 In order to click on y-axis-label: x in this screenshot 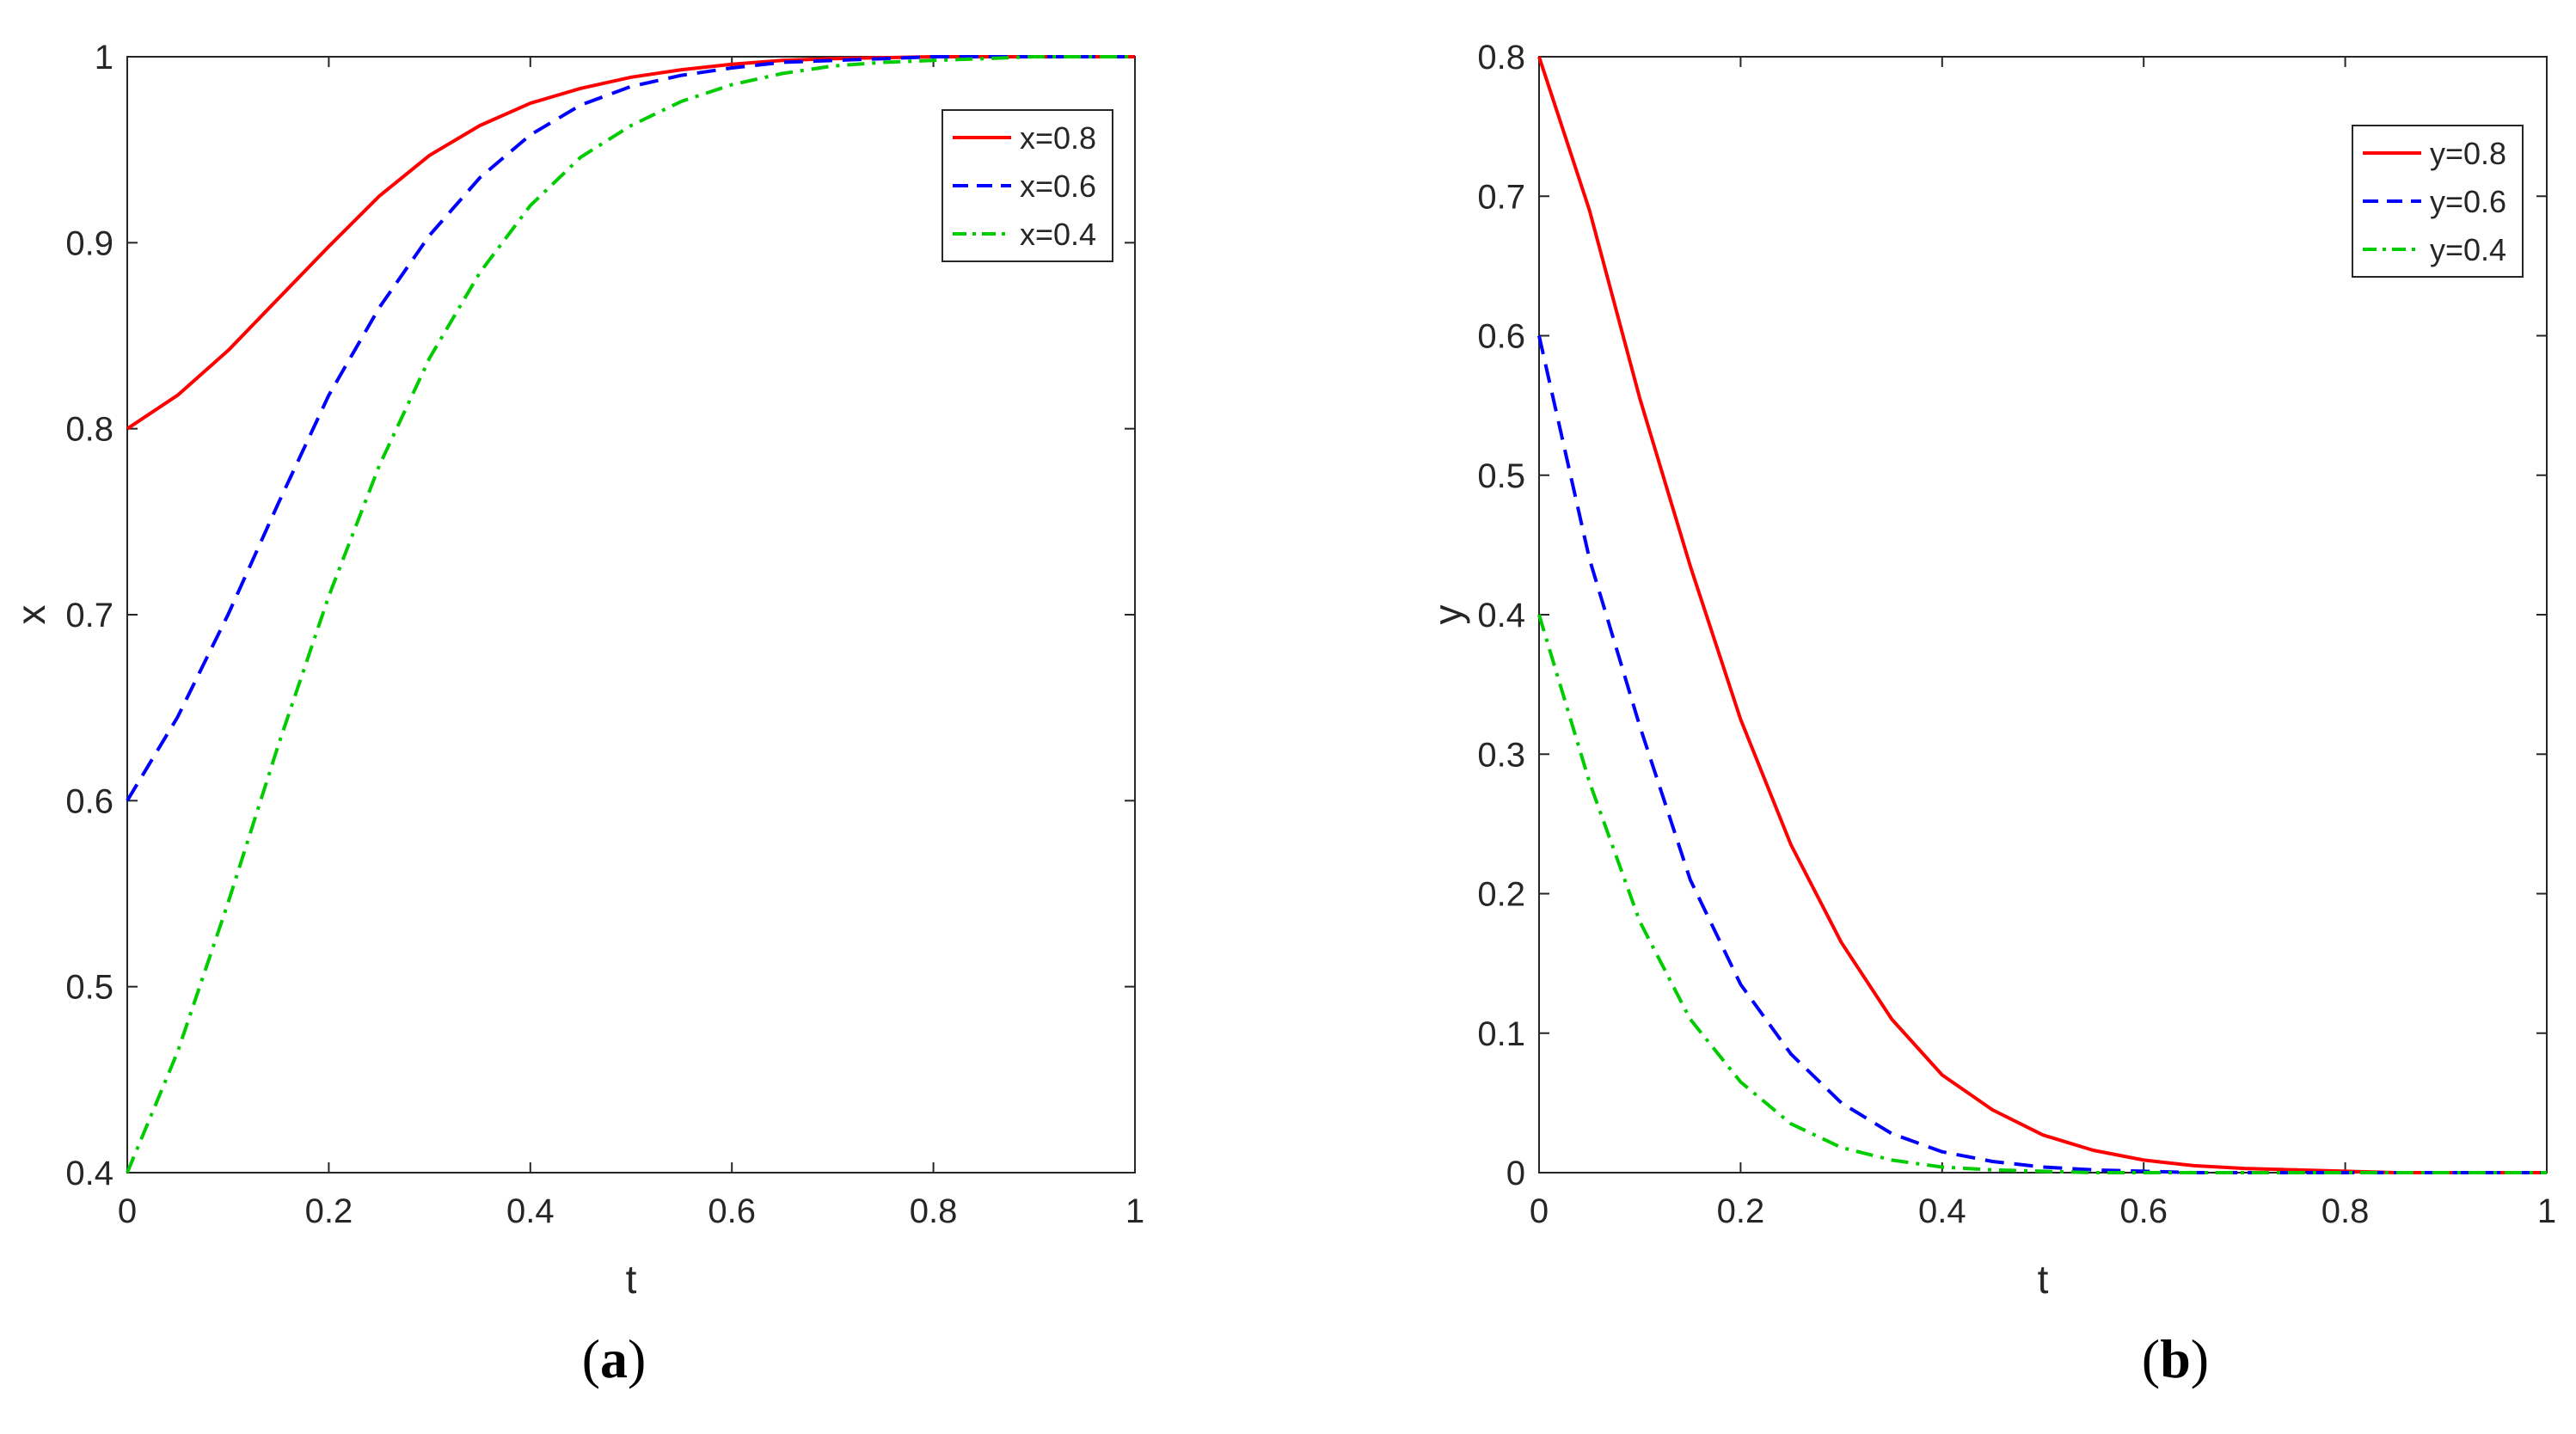, I will do `click(31, 615)`.